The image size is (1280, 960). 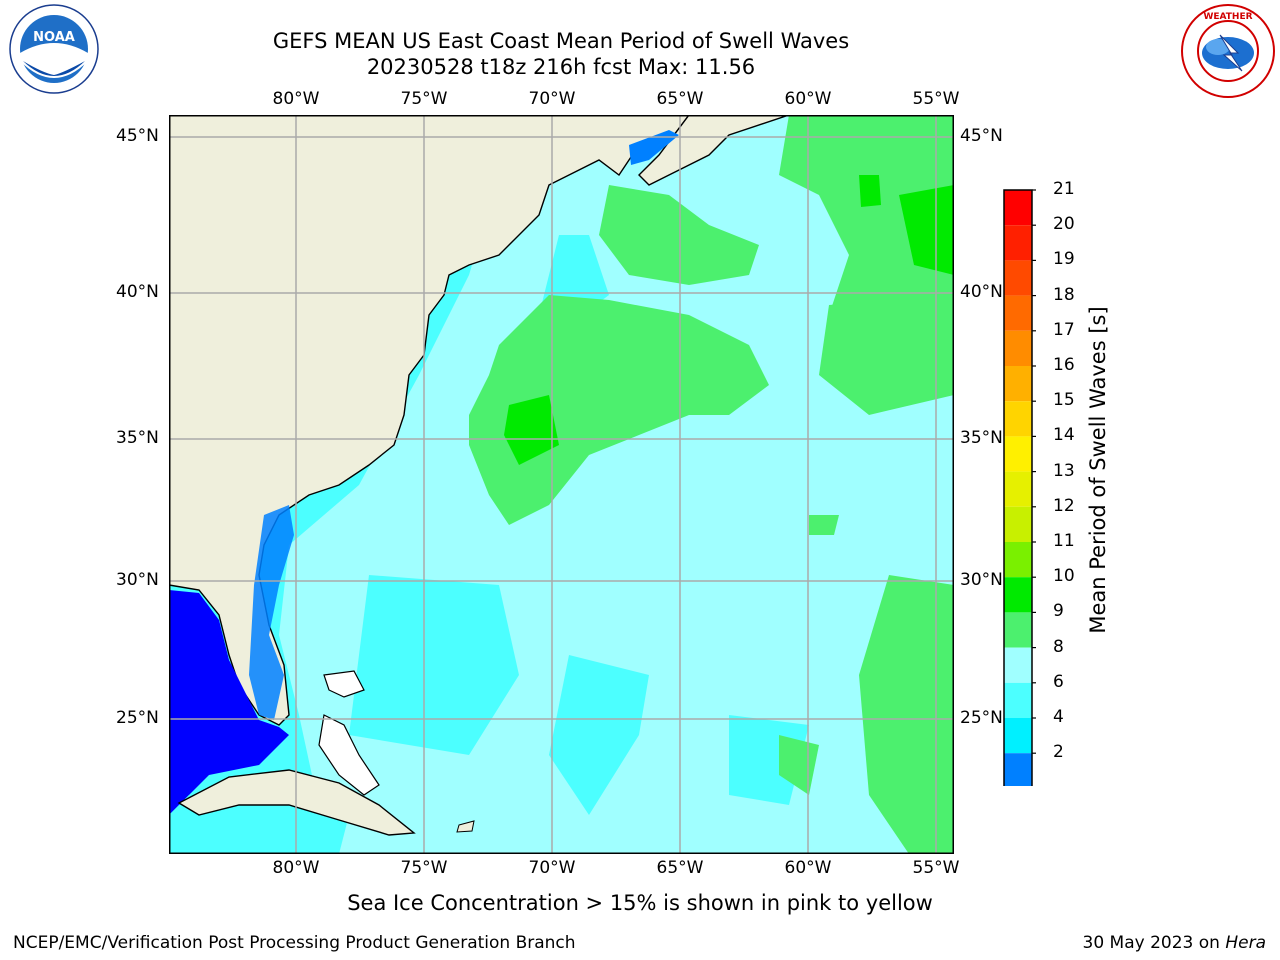 What do you see at coordinates (981, 718) in the screenshot?
I see `lat-label-right: 25°N` at bounding box center [981, 718].